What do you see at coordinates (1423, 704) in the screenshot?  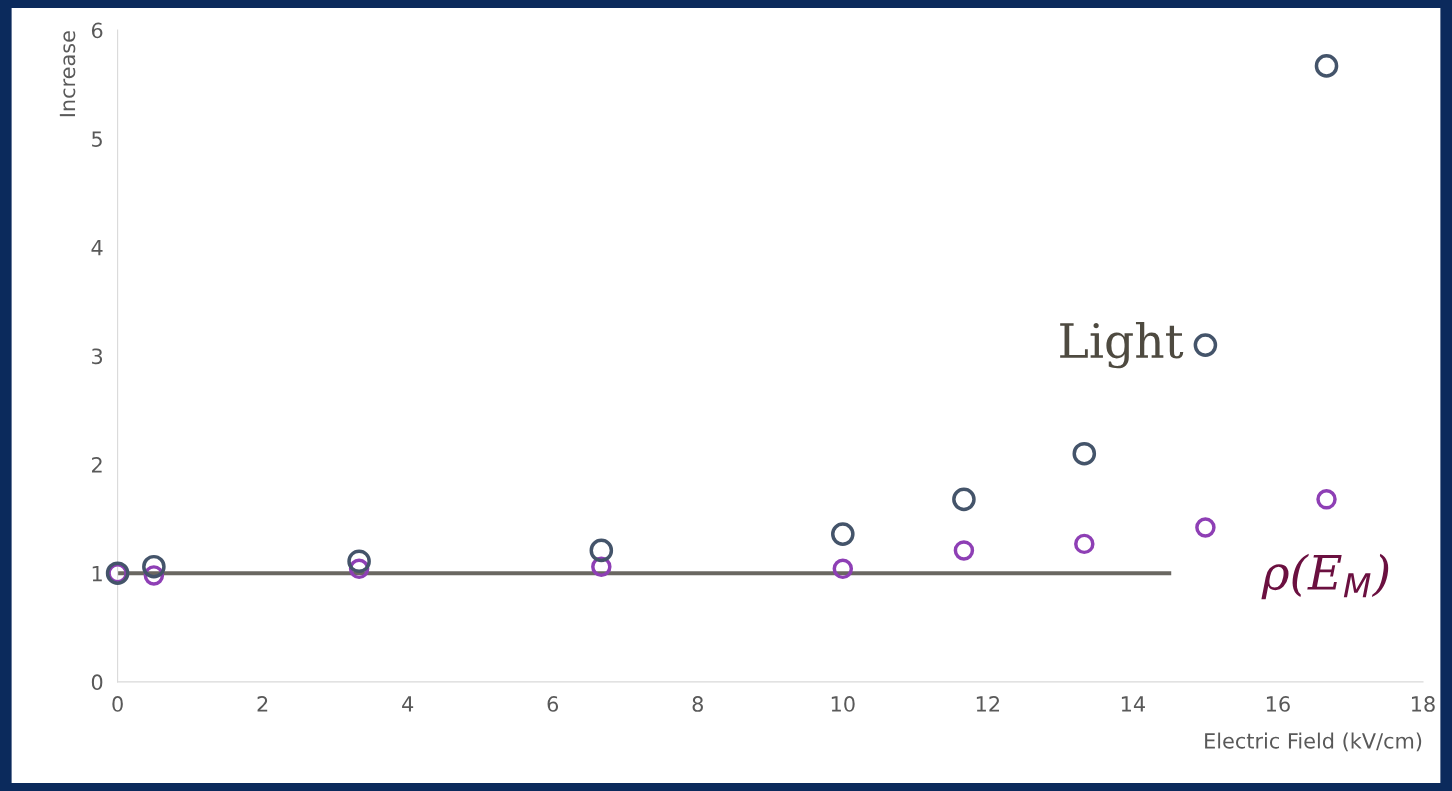 I see `x-tick-label: 18` at bounding box center [1423, 704].